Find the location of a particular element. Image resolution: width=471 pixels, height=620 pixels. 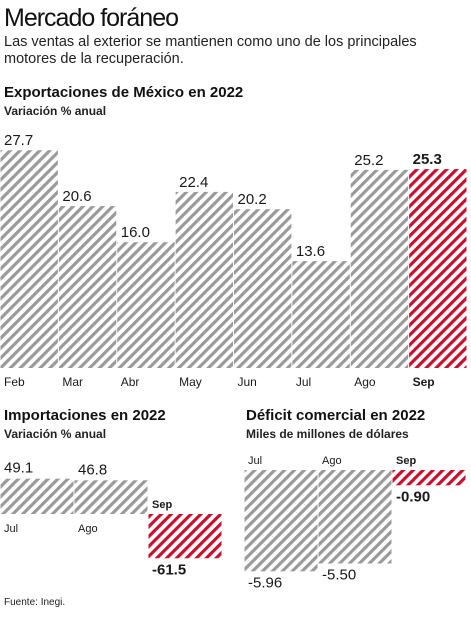

deficit-chart: -5.96 Jul -5.50 Ago -0.90 Sep is located at coordinates (355, 523).